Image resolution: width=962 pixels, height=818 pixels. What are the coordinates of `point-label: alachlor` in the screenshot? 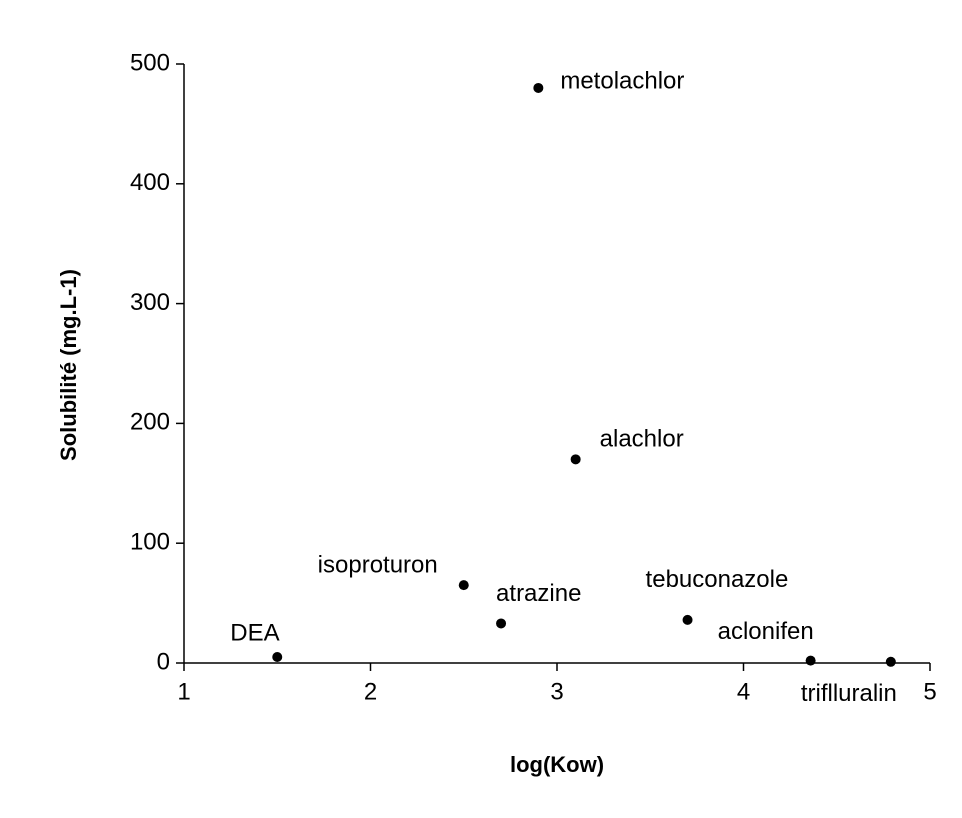 It's located at (642, 439).